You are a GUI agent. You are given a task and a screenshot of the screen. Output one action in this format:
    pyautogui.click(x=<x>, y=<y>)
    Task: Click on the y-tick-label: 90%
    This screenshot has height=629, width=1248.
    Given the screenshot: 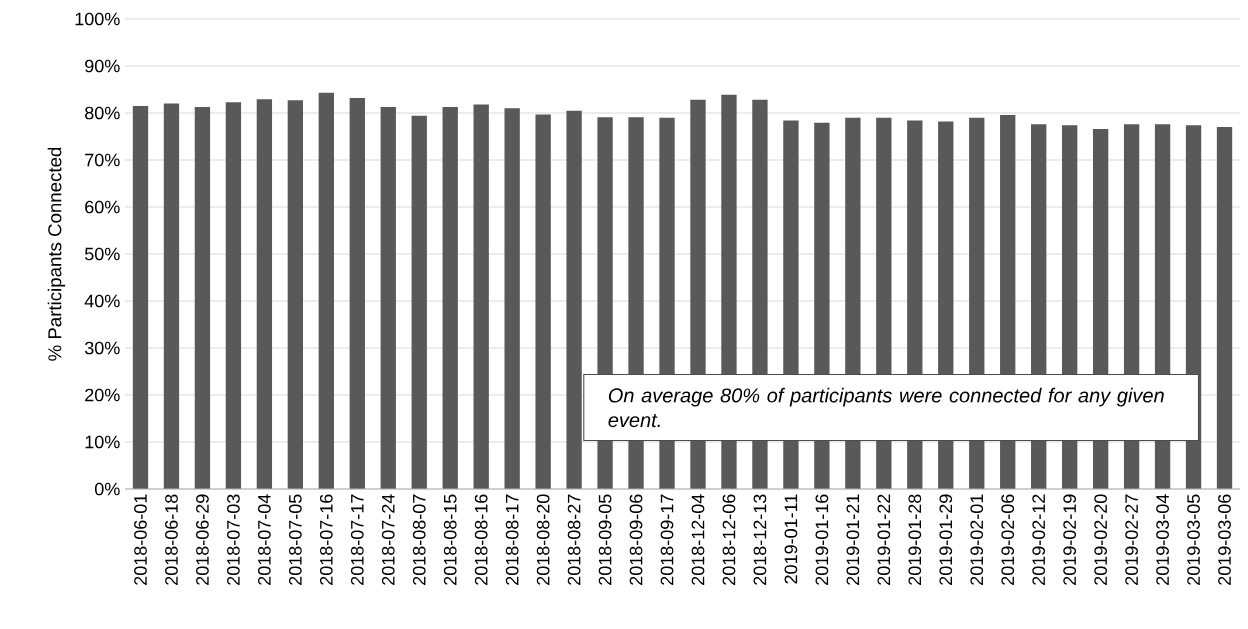 What is the action you would take?
    pyautogui.click(x=102, y=66)
    